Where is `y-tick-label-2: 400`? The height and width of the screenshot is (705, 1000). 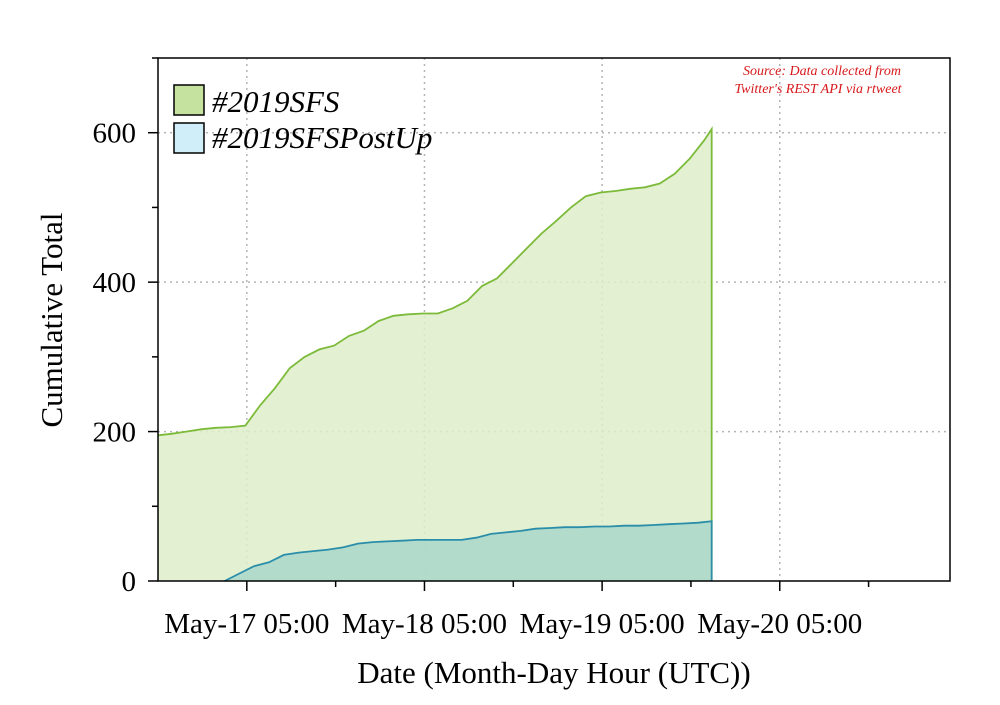
y-tick-label-2: 400 is located at coordinates (115, 283).